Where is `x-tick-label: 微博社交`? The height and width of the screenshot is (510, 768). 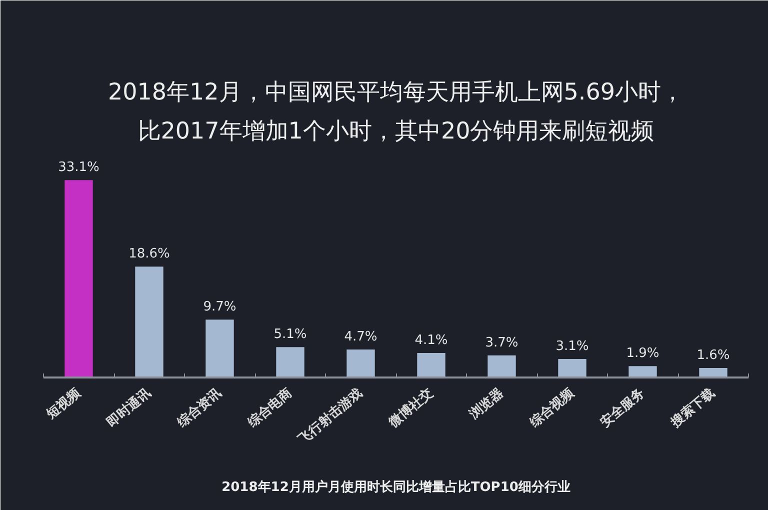
x-tick-label: 微博社交 is located at coordinates (410, 408).